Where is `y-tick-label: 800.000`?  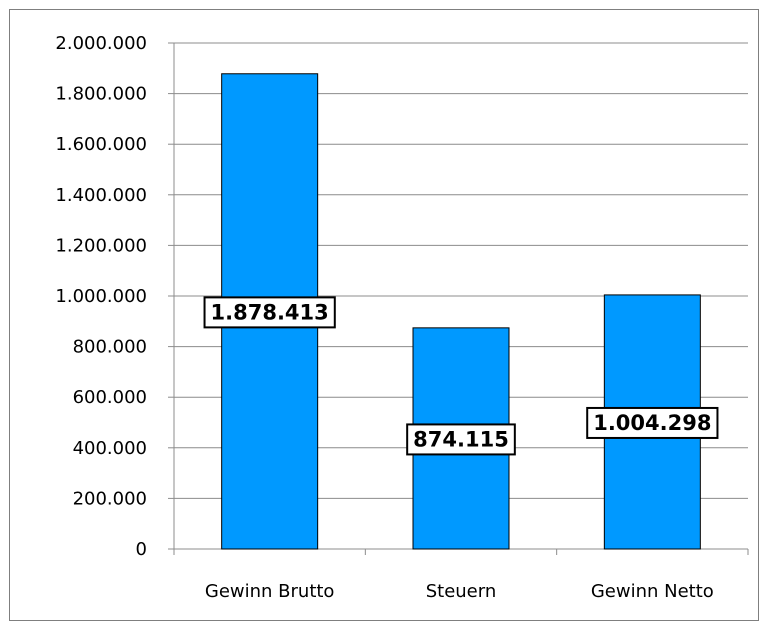
y-tick-label: 800.000 is located at coordinates (110, 347).